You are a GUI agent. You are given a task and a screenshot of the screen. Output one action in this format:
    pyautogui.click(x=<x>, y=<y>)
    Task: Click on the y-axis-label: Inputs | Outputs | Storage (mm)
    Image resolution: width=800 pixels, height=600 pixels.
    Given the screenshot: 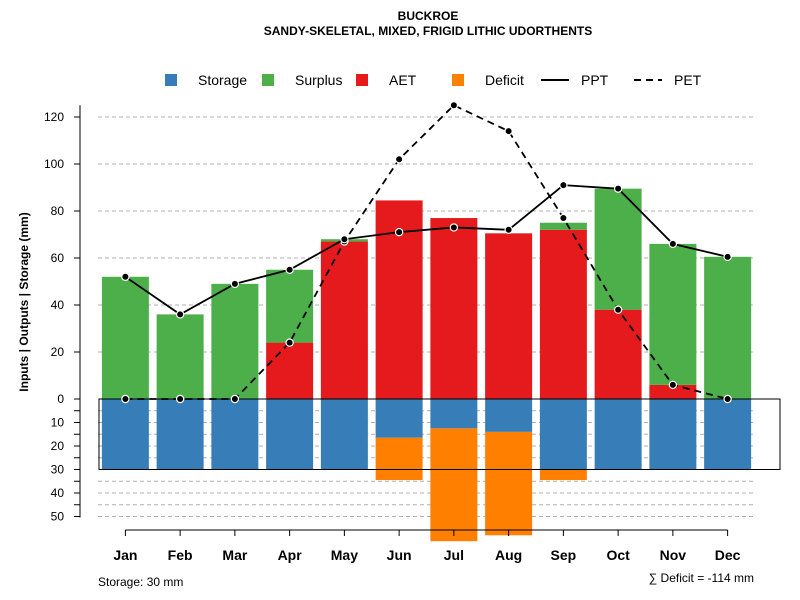 What is the action you would take?
    pyautogui.click(x=24, y=301)
    